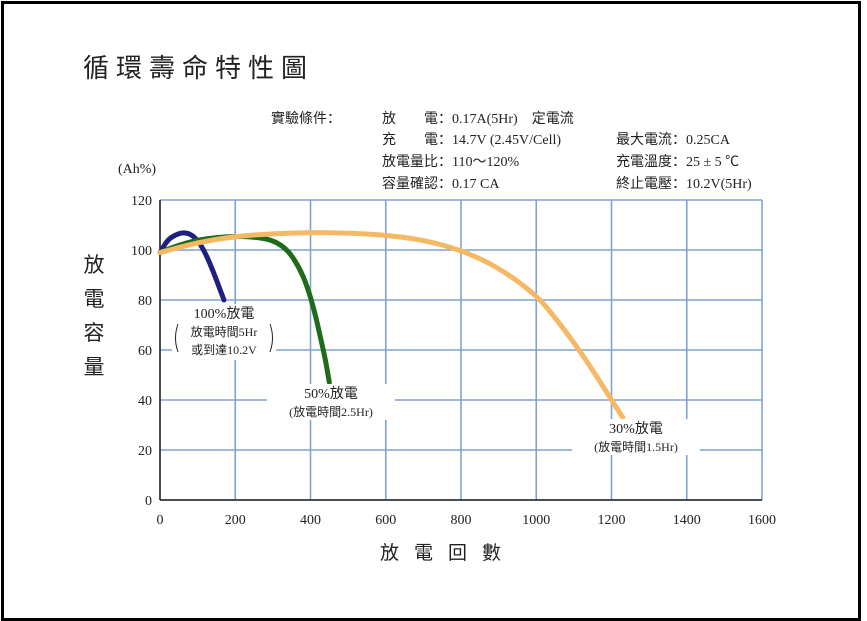 Image resolution: width=867 pixels, height=621 pixels. Describe the element at coordinates (145, 401) in the screenshot. I see `y-tick-label: 40` at that location.